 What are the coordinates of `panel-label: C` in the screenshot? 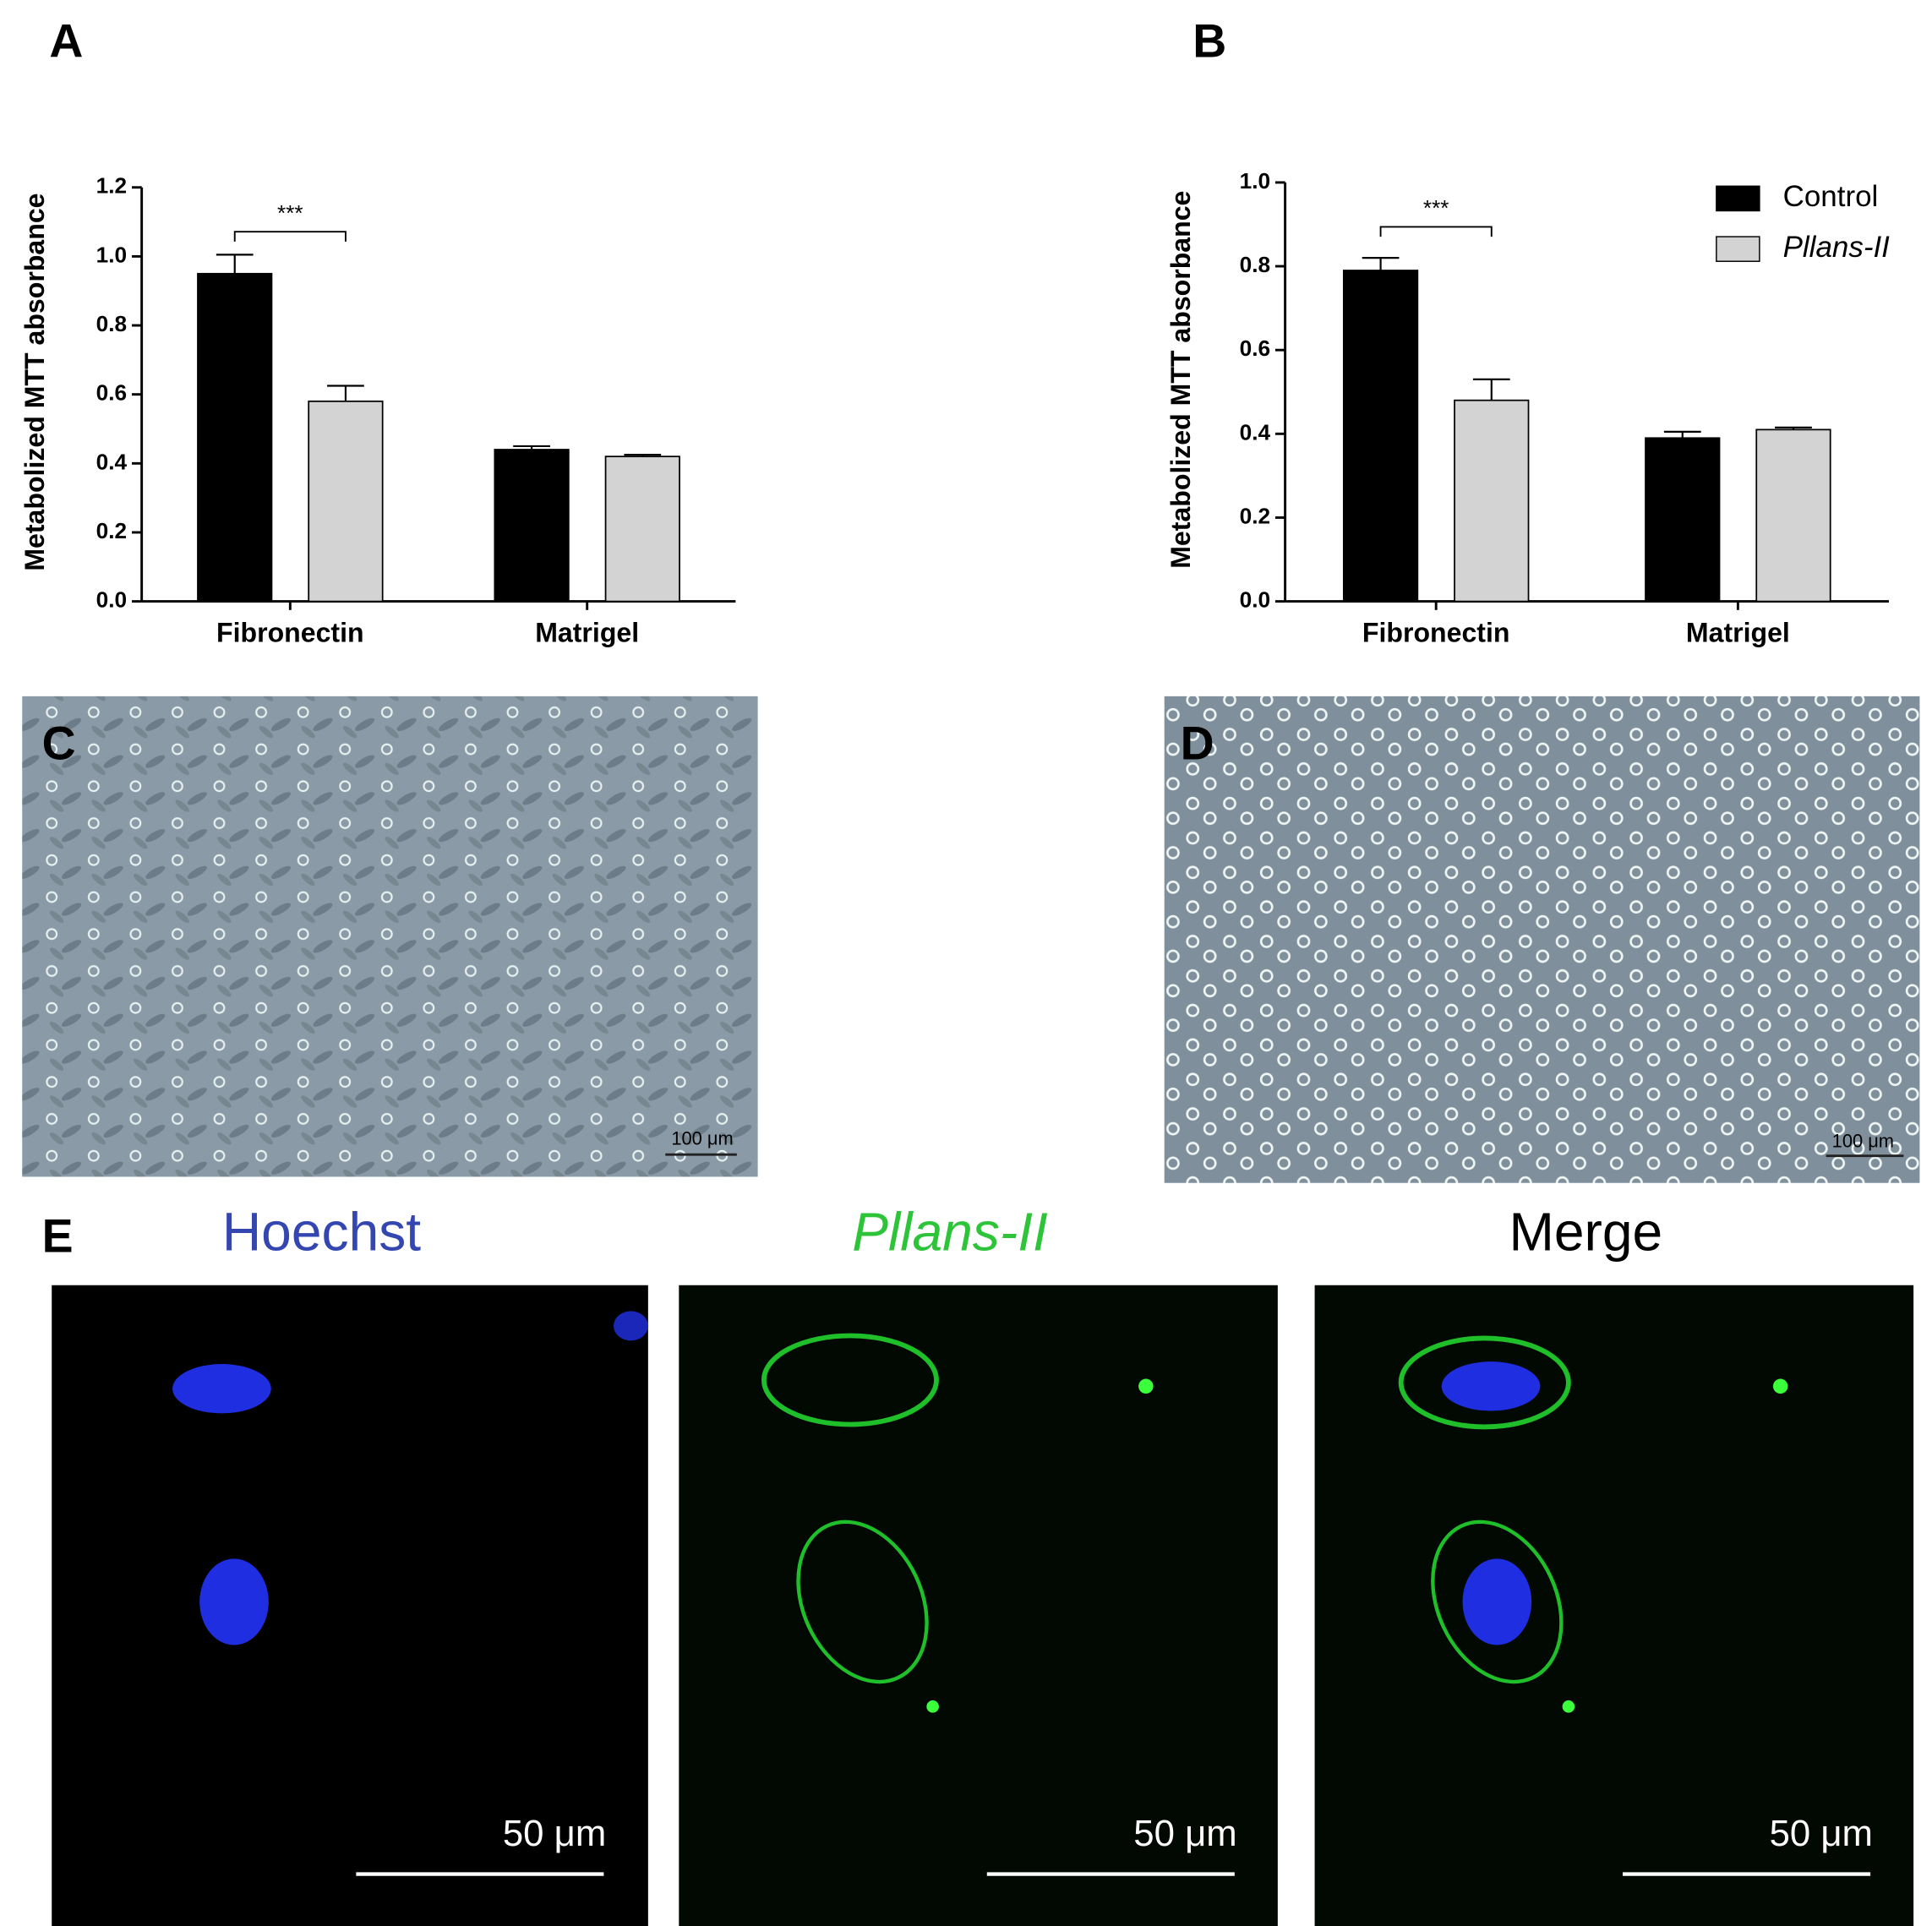 It's located at (59, 743).